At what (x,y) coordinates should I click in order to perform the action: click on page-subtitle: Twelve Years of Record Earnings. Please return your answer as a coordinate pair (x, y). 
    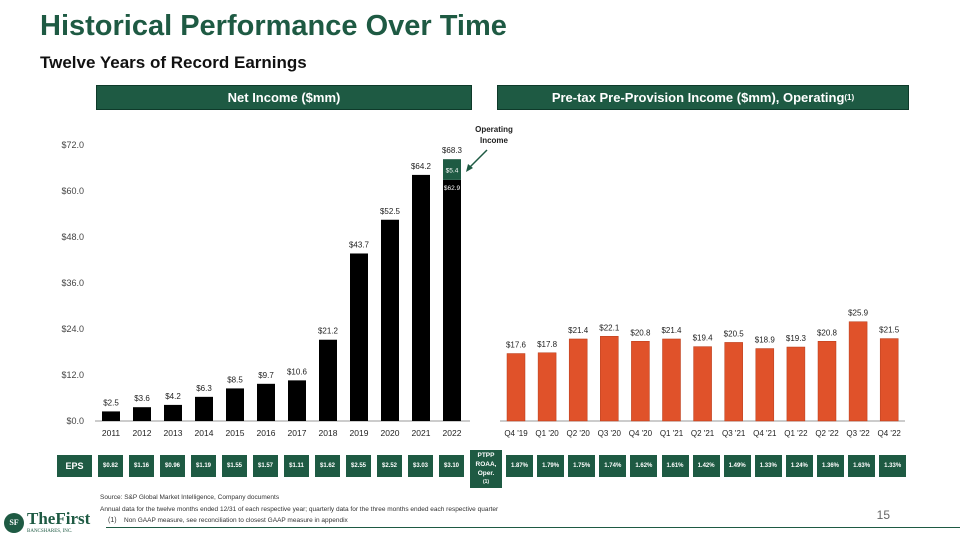
    Looking at the image, I should click on (173, 62).